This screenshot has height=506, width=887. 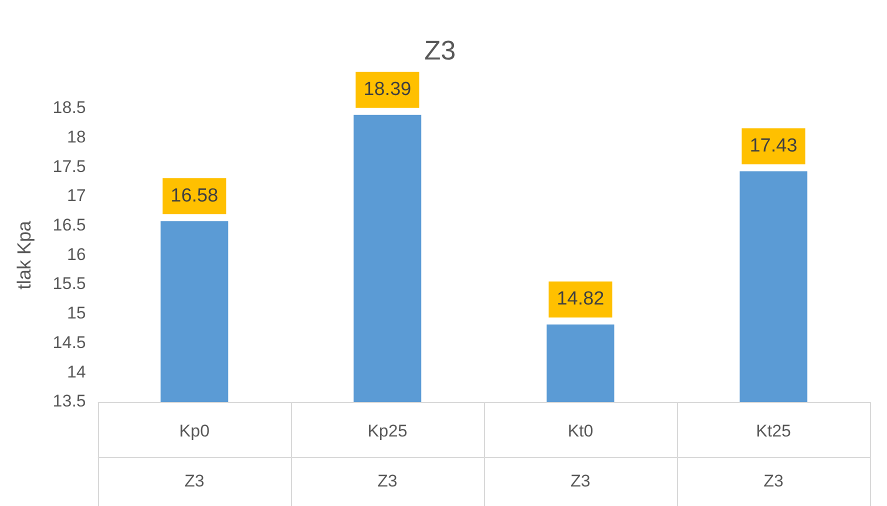 What do you see at coordinates (76, 254) in the screenshot?
I see `y-tick-label: 16` at bounding box center [76, 254].